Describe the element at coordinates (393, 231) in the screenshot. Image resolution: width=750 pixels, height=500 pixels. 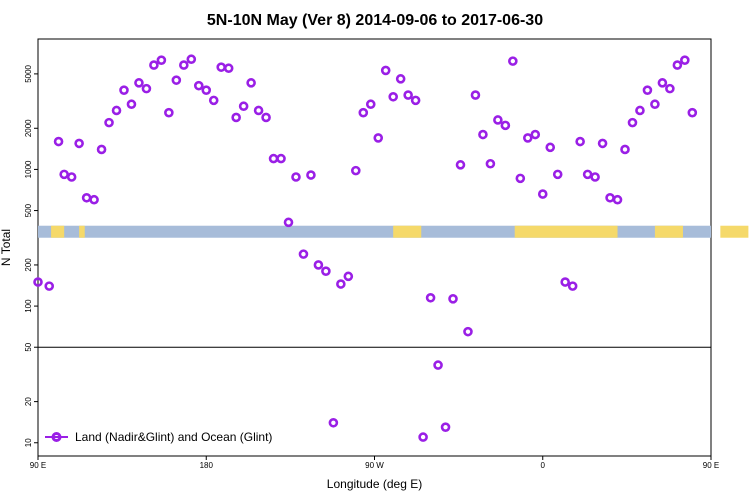
I see `land-mask-band` at that location.